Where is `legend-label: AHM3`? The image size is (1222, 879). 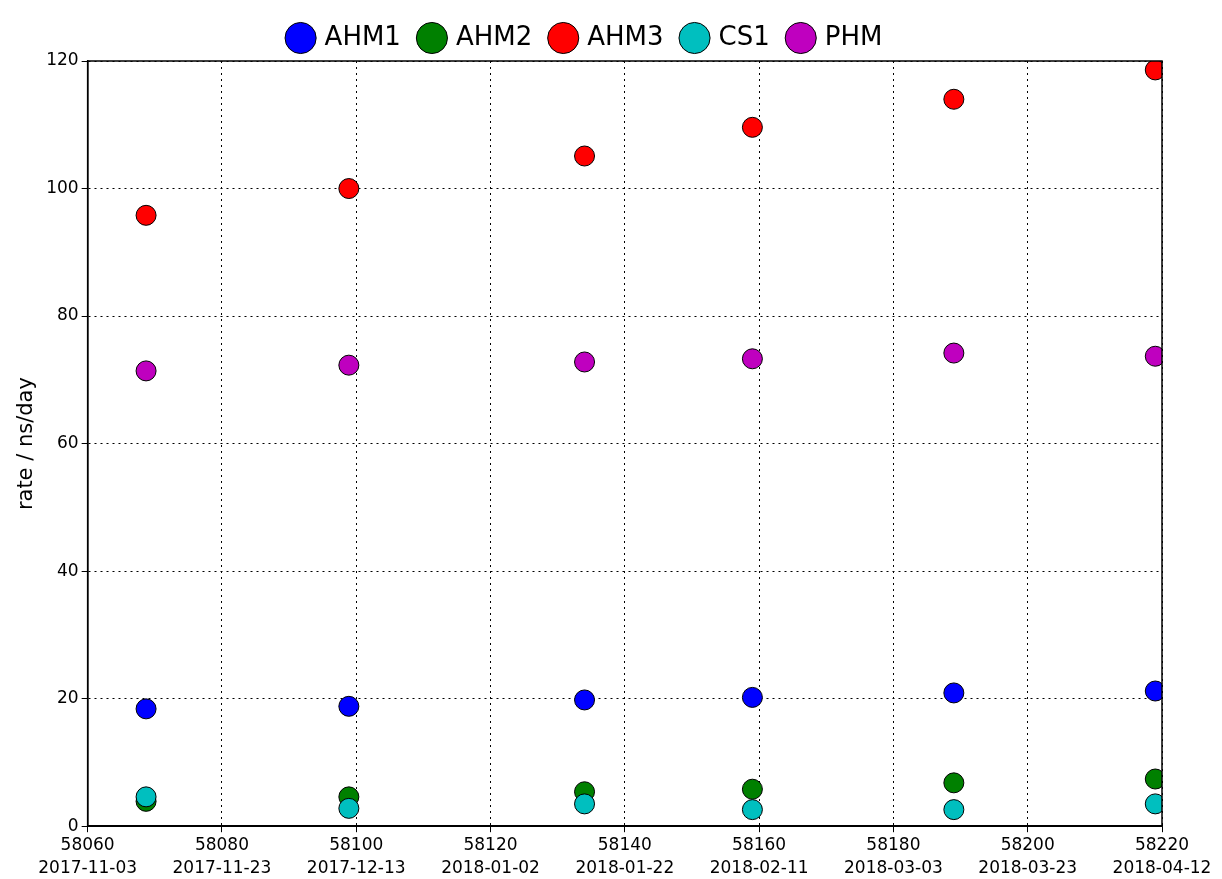
legend-label: AHM3 is located at coordinates (625, 35).